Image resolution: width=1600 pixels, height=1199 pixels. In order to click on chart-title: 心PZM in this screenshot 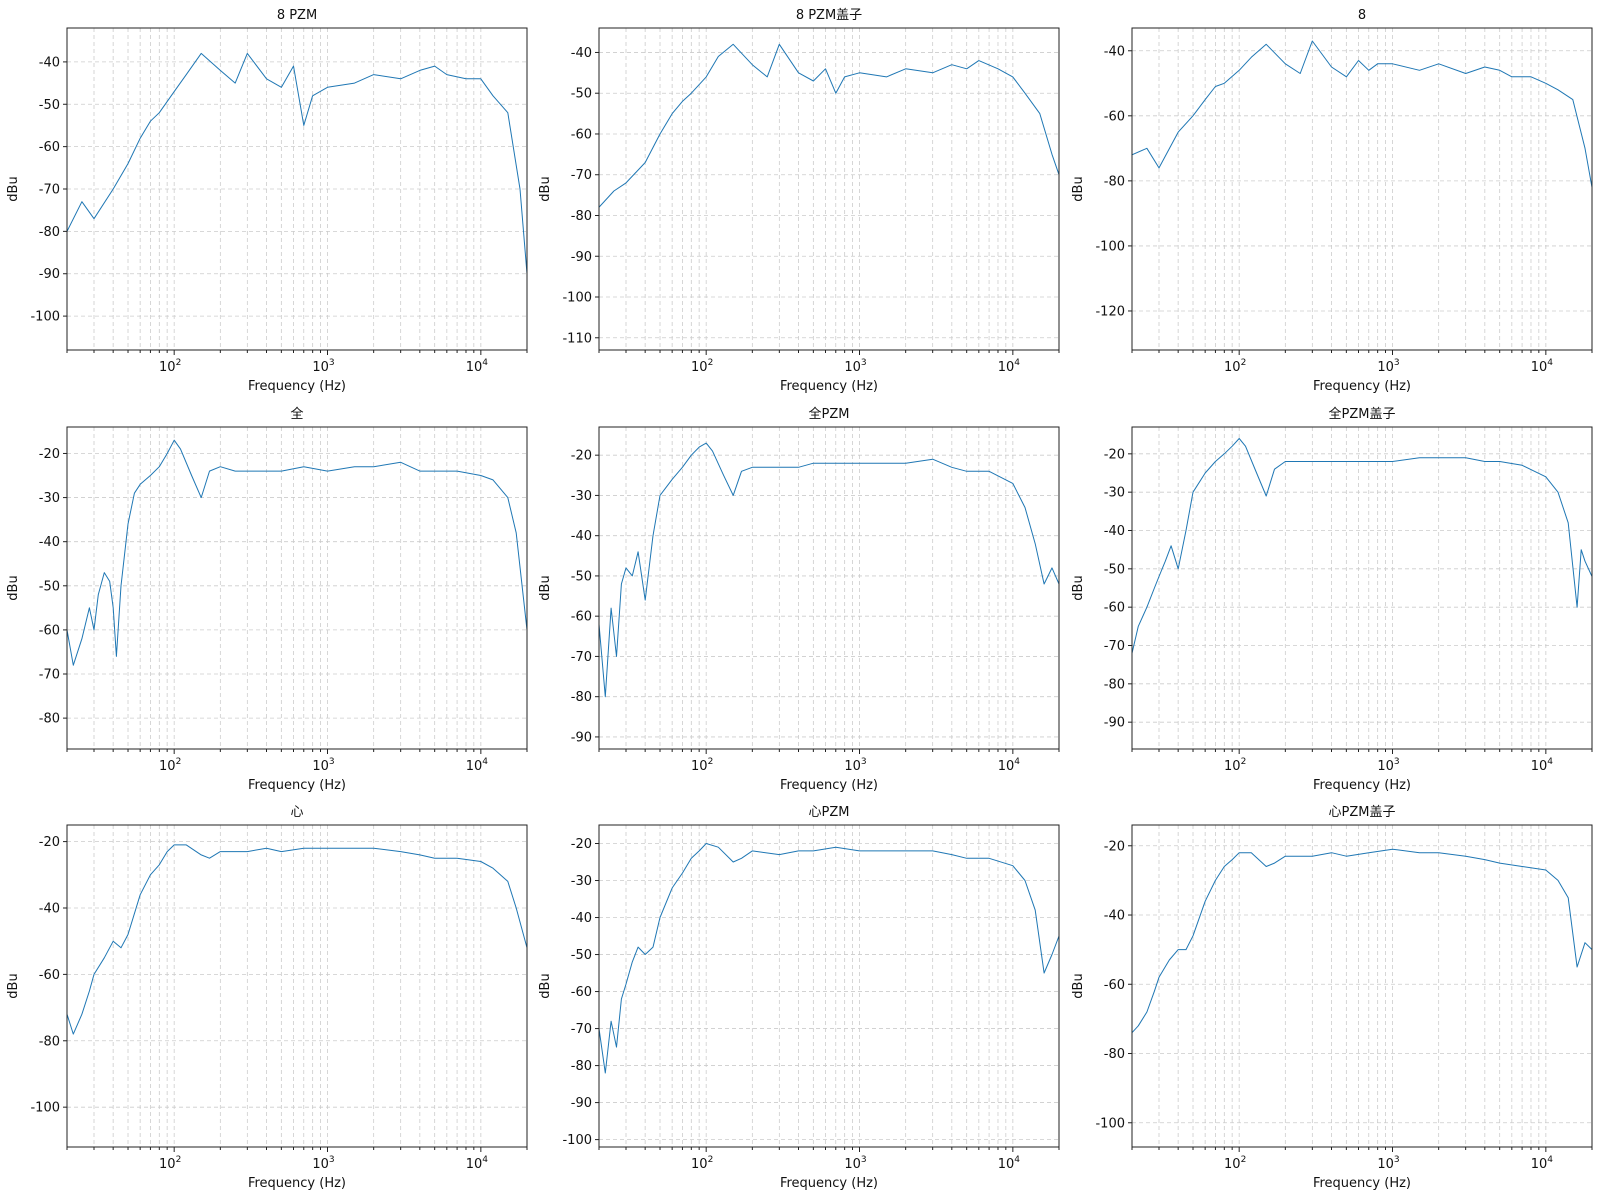, I will do `click(829, 812)`.